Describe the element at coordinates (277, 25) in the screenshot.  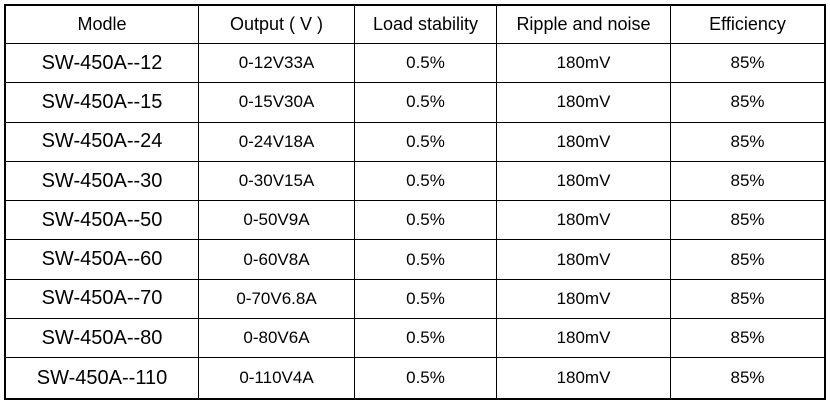
I see `header-output: Output ( V )` at that location.